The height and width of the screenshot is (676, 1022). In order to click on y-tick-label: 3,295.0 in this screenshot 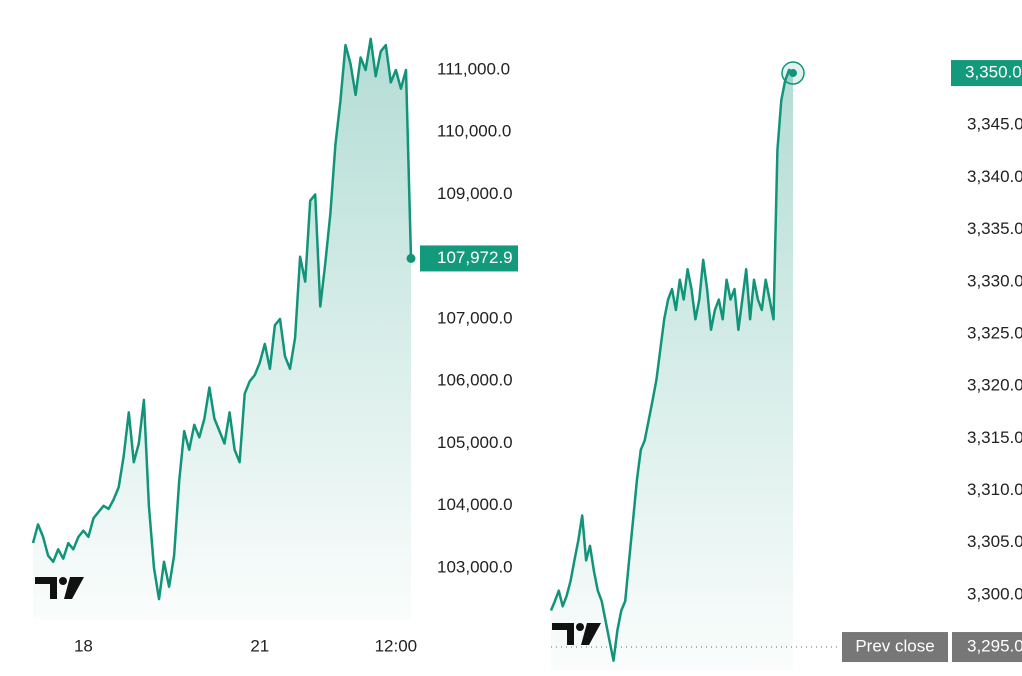, I will do `click(994, 646)`.